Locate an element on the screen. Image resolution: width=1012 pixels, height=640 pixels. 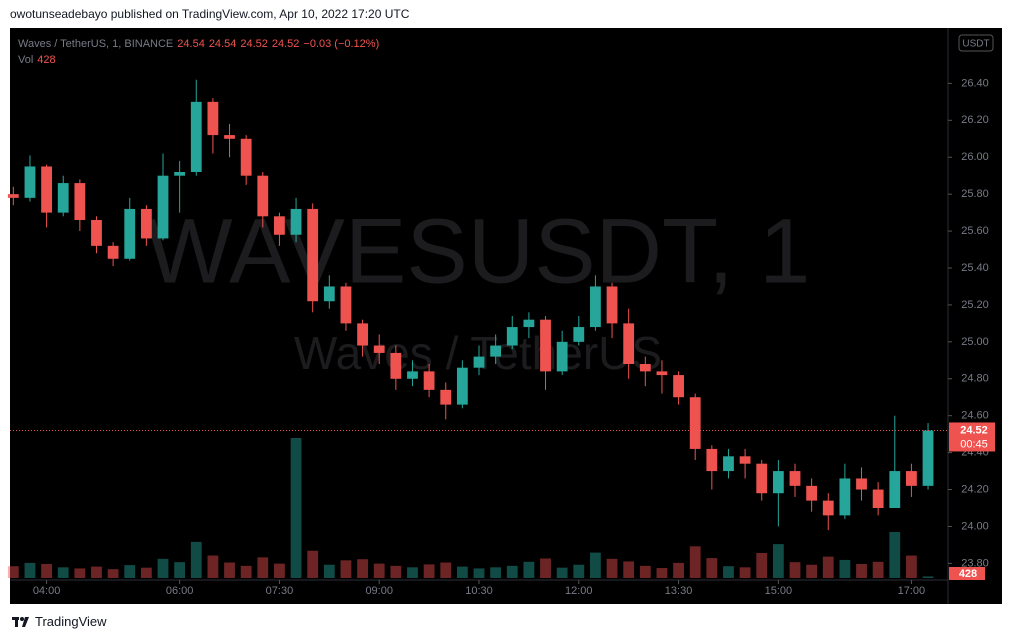
legend-row: Vol 428 is located at coordinates (198, 60).